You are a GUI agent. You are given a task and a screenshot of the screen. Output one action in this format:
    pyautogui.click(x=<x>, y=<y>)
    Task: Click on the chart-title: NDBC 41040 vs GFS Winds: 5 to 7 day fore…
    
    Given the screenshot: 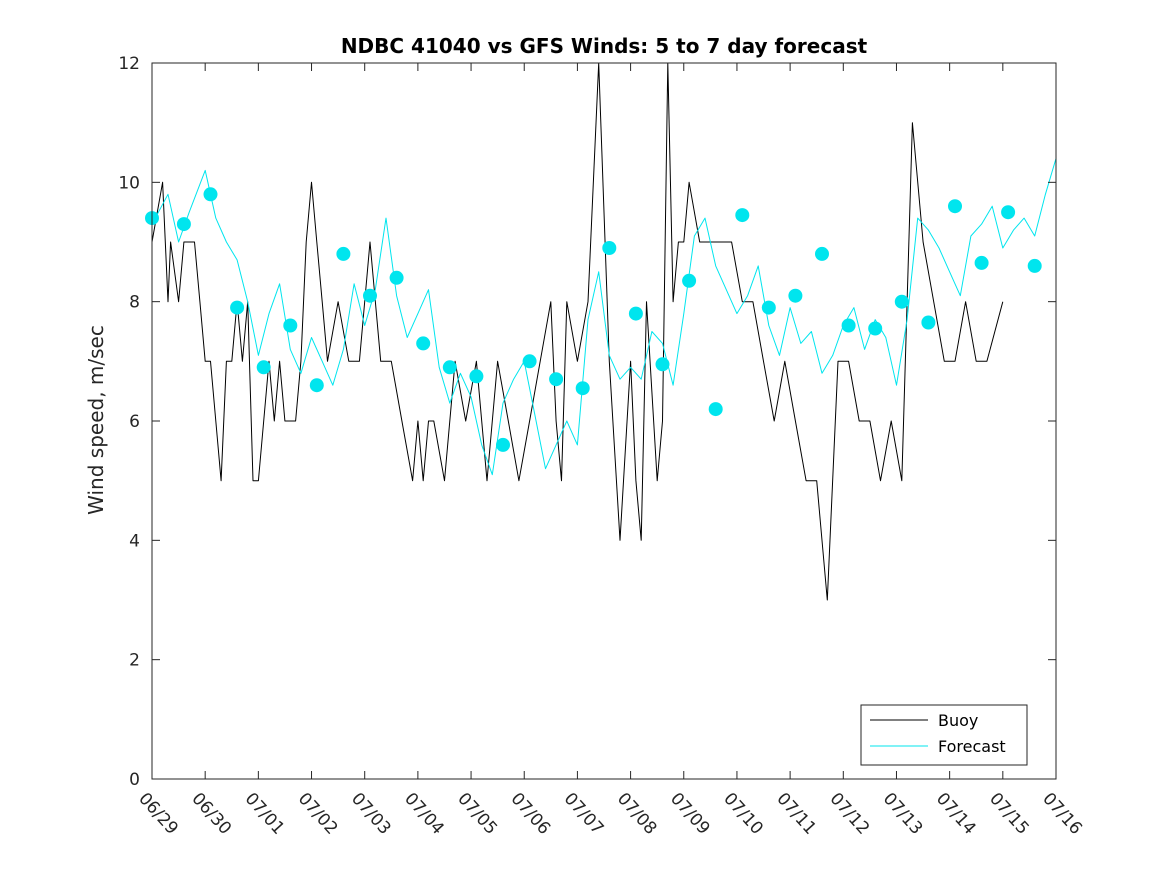 What is the action you would take?
    pyautogui.click(x=604, y=46)
    